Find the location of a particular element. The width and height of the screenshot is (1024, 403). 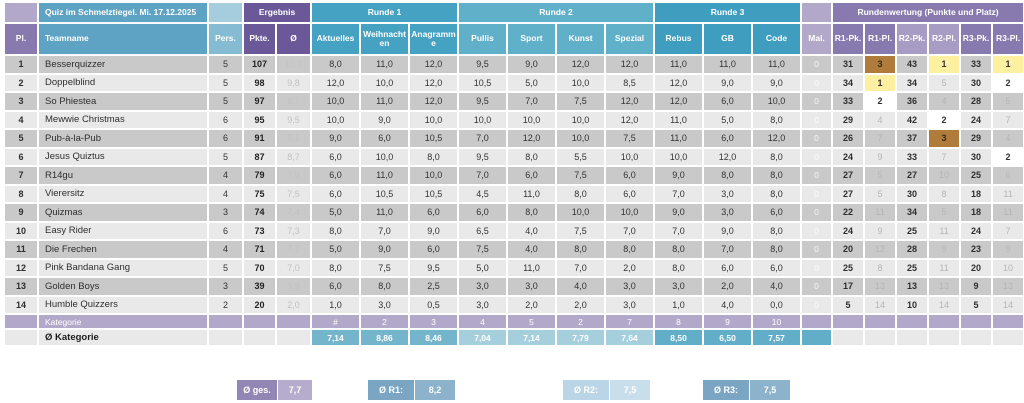

cell-personen: 3 is located at coordinates (226, 287).